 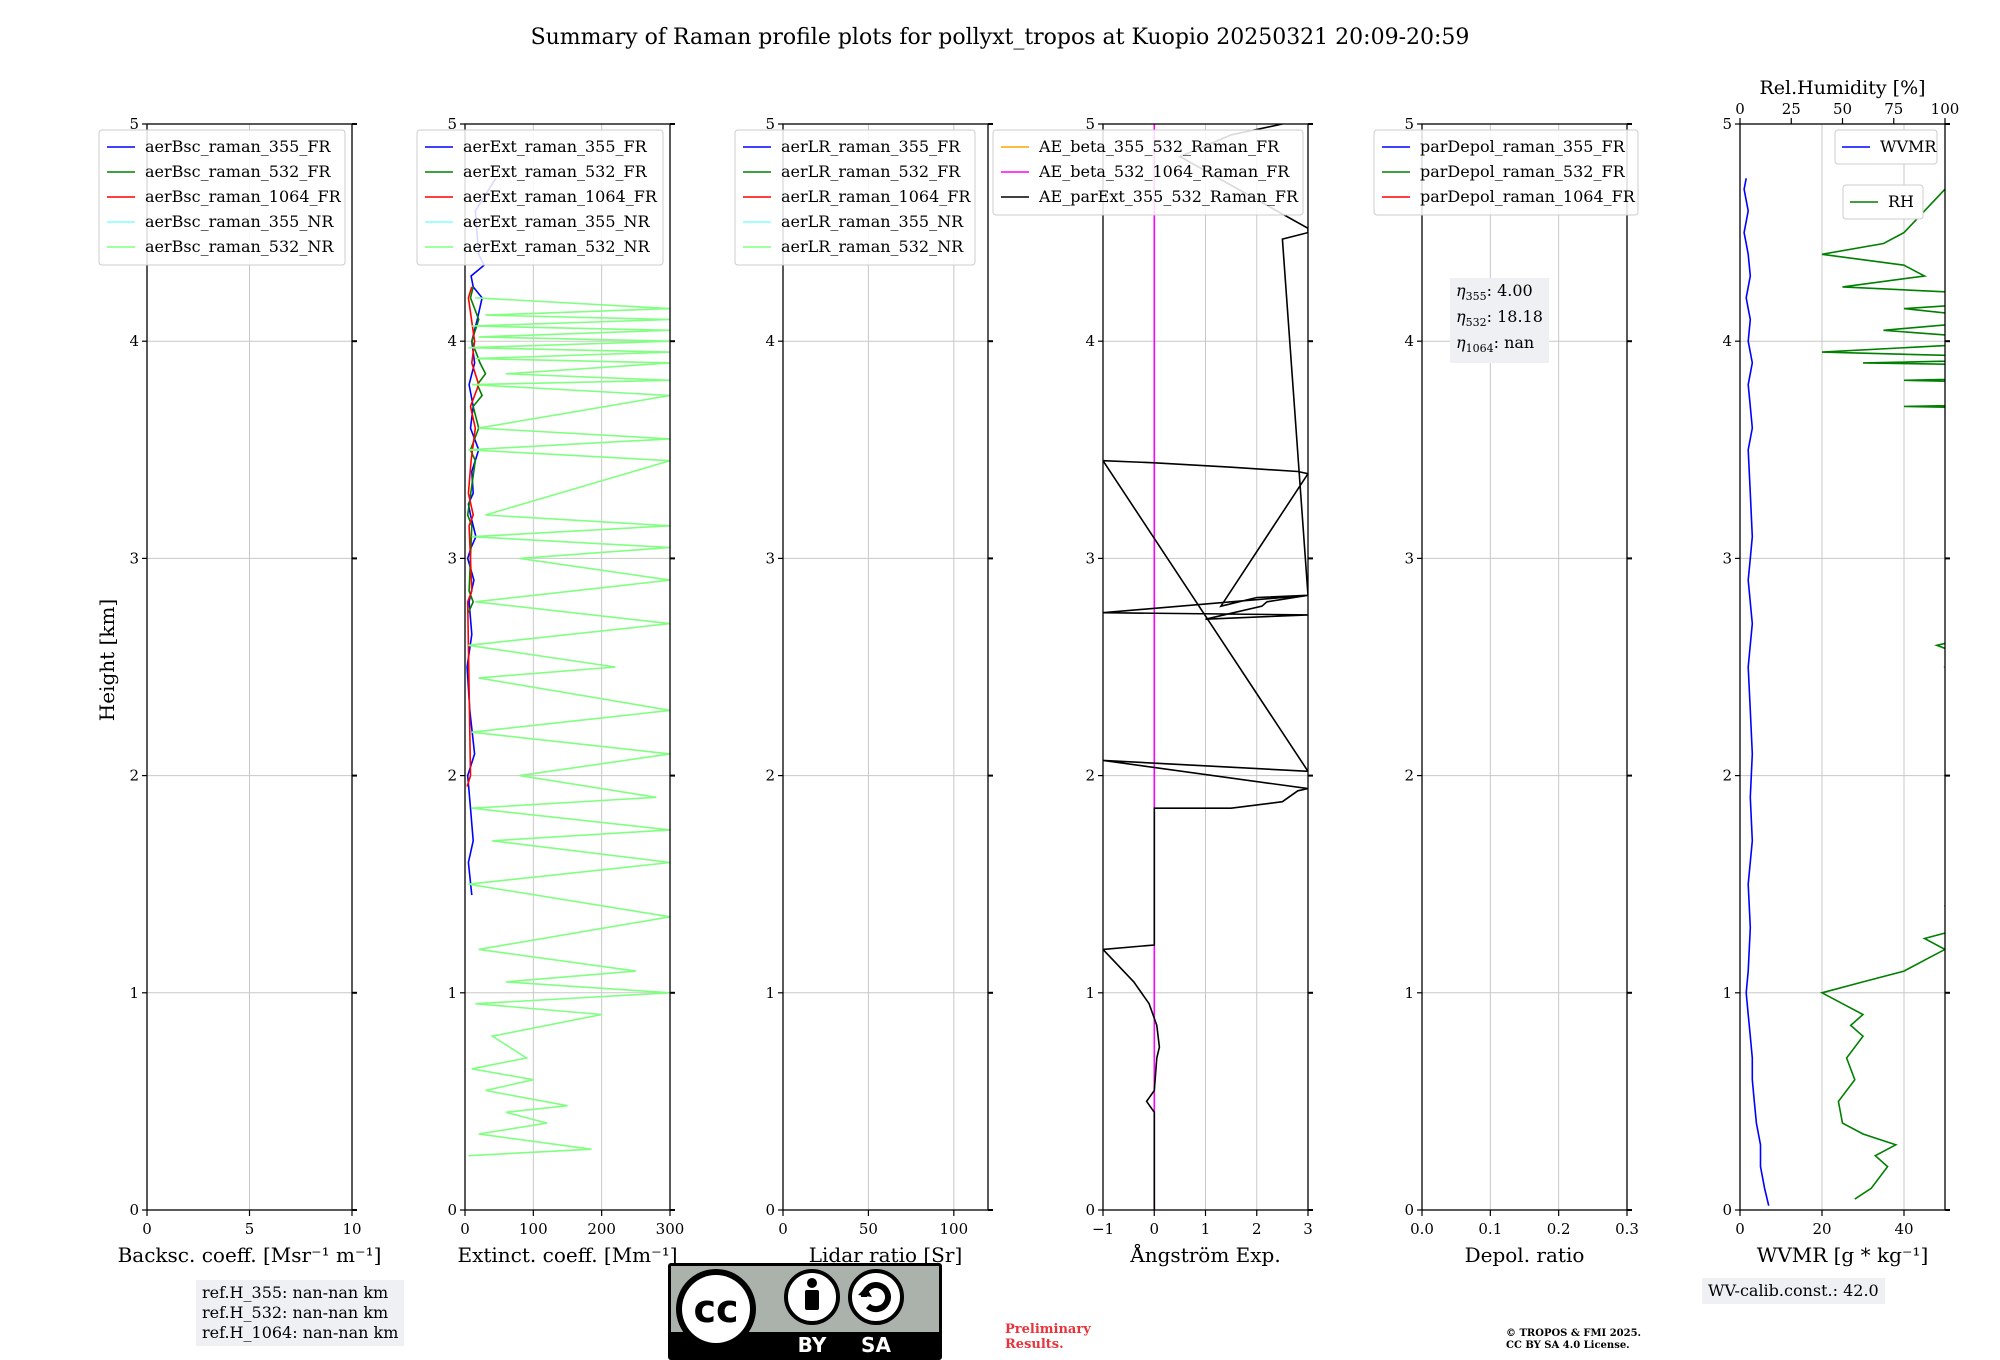 I want to click on legend-label-aerBsc_raman_532_NR: aerBsc_raman_532_NR, so click(x=239, y=246).